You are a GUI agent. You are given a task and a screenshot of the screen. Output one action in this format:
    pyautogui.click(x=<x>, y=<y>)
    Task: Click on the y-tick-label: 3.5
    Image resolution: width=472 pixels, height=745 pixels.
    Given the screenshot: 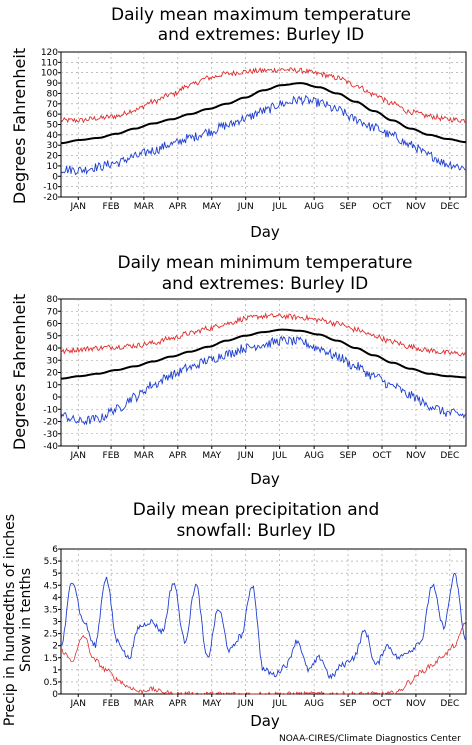 What is the action you would take?
    pyautogui.click(x=51, y=610)
    